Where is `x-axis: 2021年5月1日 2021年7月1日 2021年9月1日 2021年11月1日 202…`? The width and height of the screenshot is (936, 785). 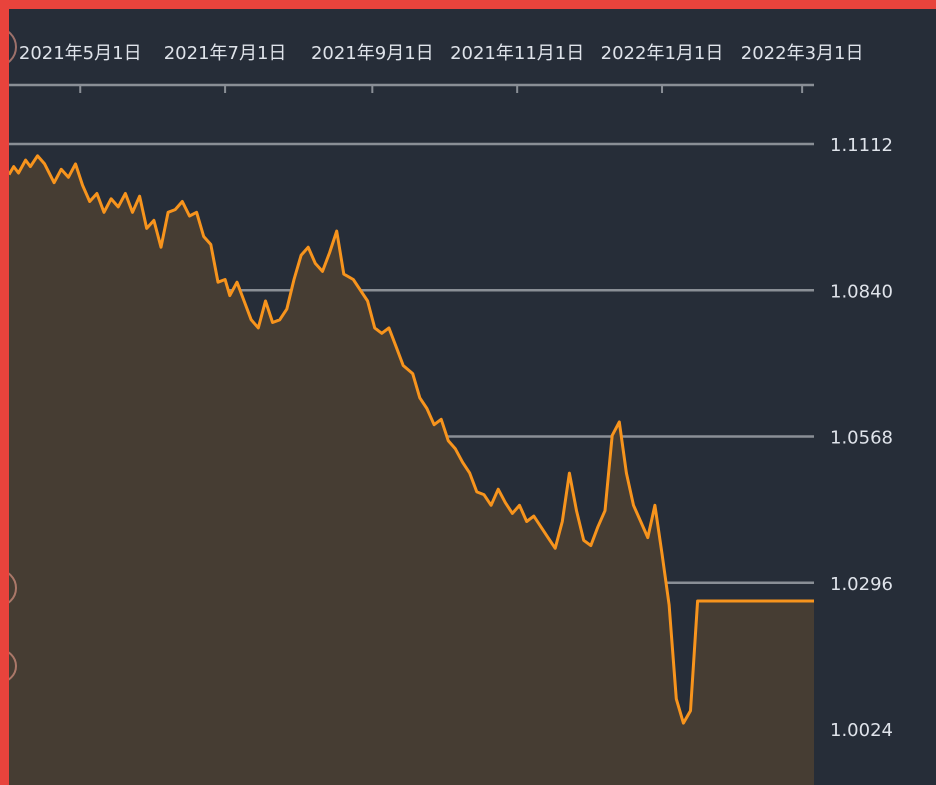
x-axis: 2021年5月1日 2021年7月1日 2021年9月1日 2021年11月1日 202… is located at coordinates (436, 68).